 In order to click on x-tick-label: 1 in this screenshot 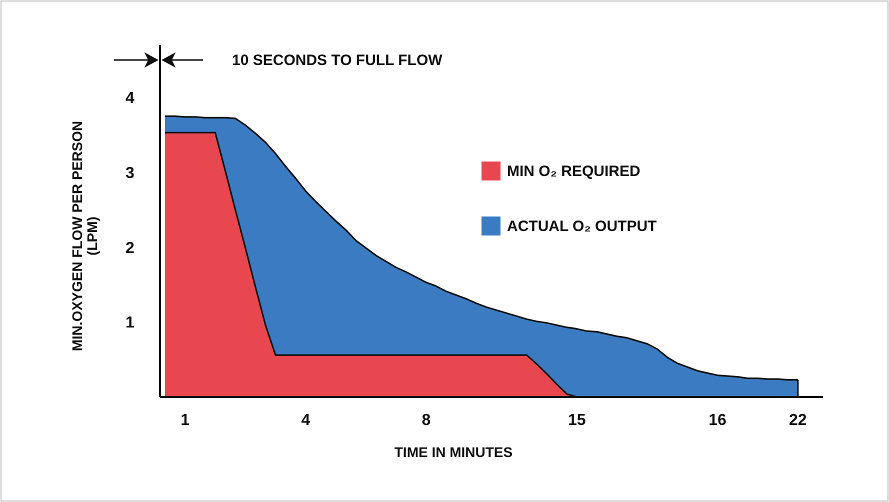, I will do `click(185, 420)`.